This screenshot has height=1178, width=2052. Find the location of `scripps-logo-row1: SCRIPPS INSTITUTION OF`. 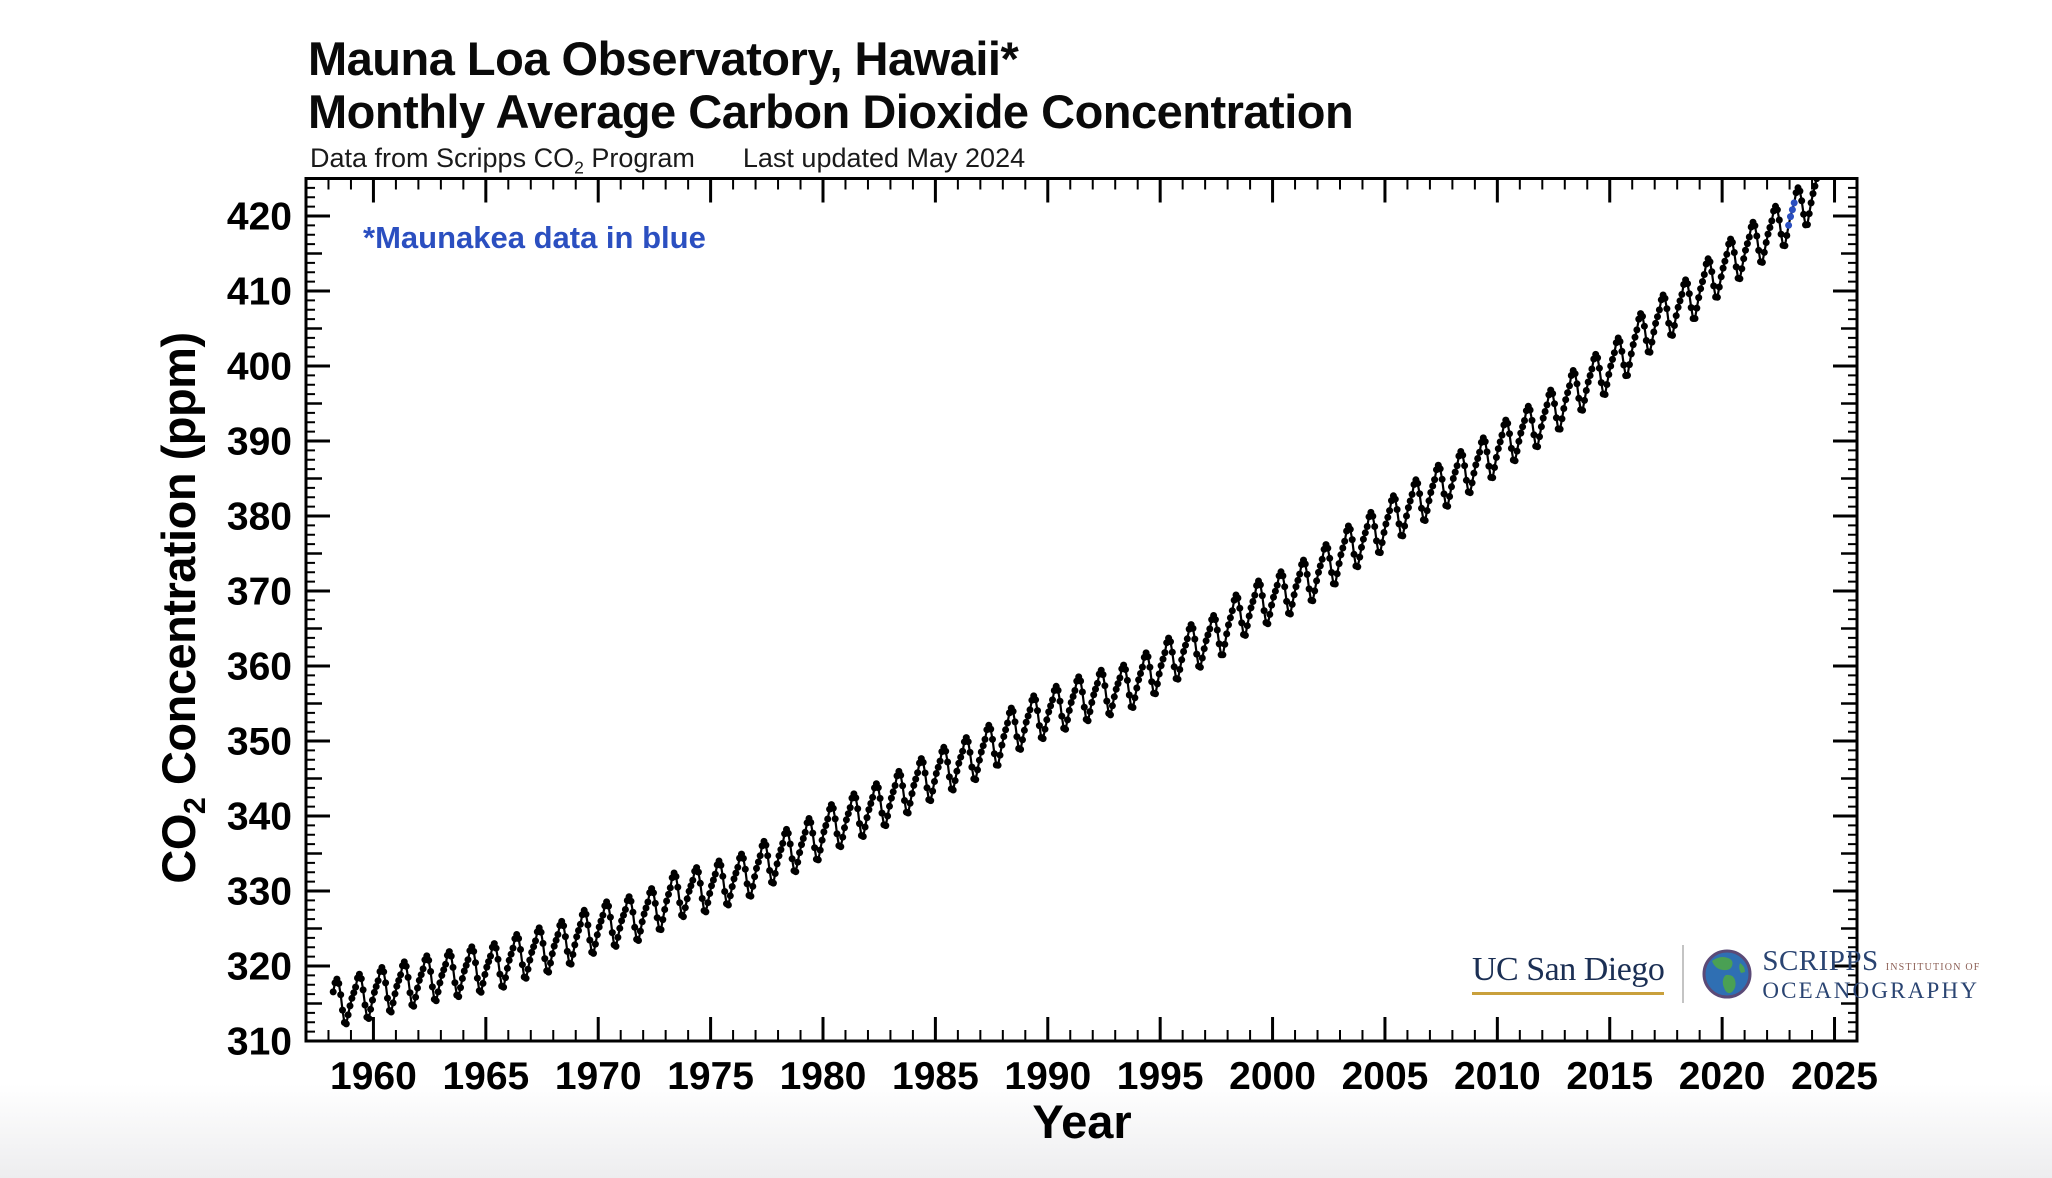

scripps-logo-row1: SCRIPPS INSTITUTION OF is located at coordinates (1871, 960).